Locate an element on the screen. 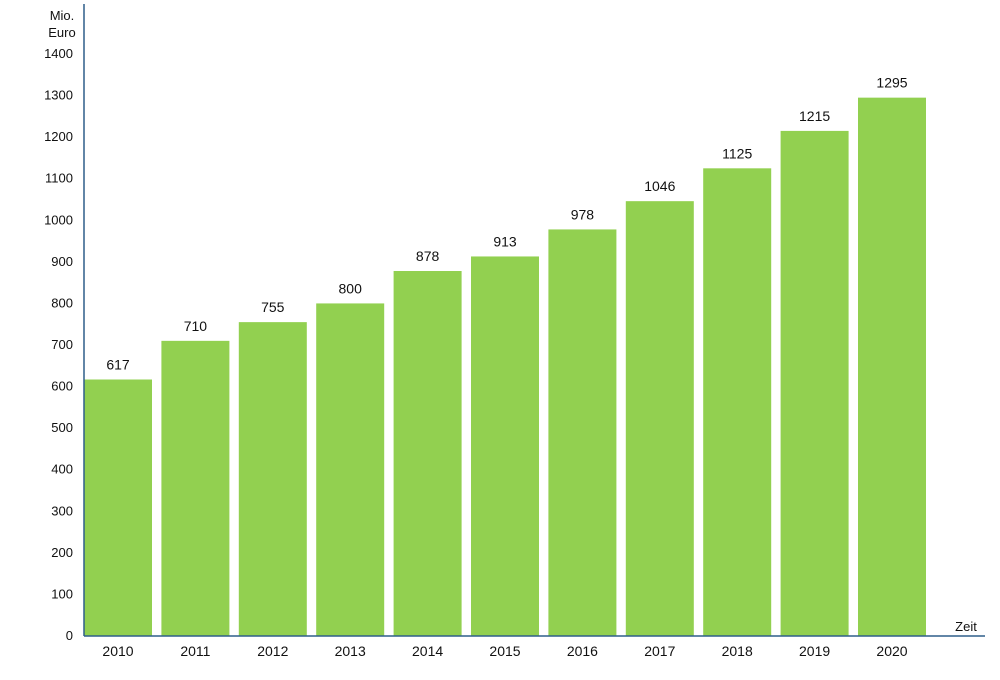  x-tick-label: 2016 is located at coordinates (582, 651).